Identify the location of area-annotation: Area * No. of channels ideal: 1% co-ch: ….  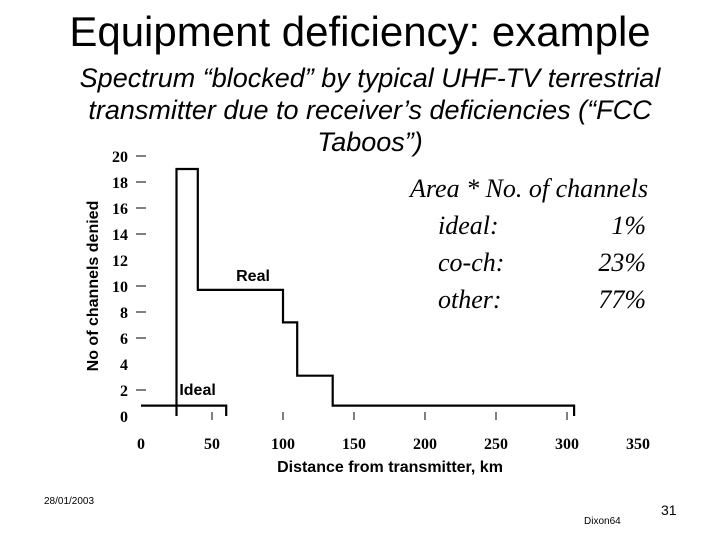
(540, 244).